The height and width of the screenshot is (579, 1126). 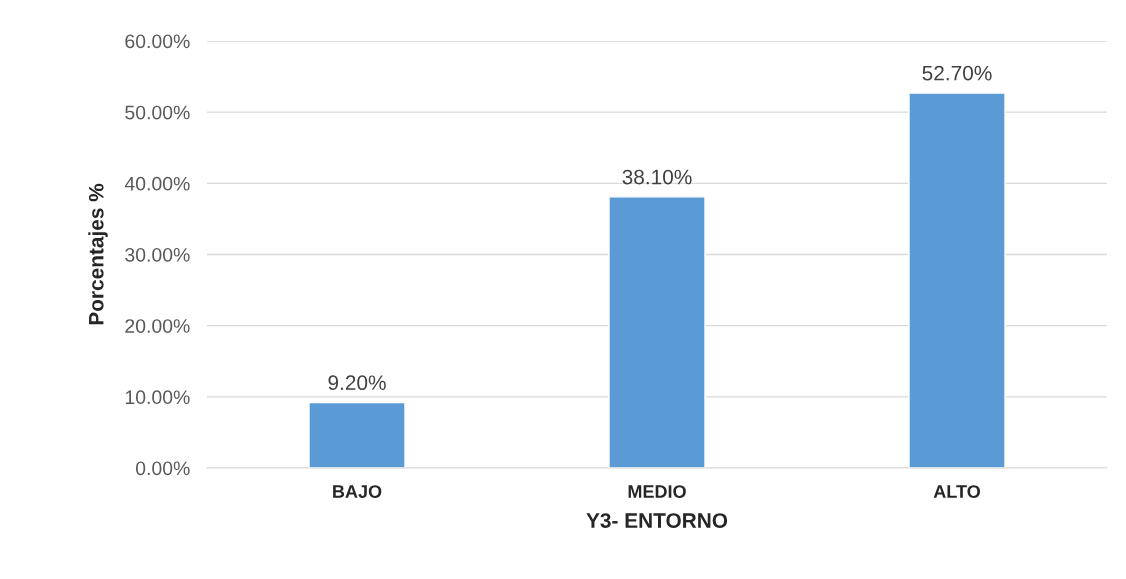 I want to click on y-axis-title: Porcentajes %, so click(x=98, y=254).